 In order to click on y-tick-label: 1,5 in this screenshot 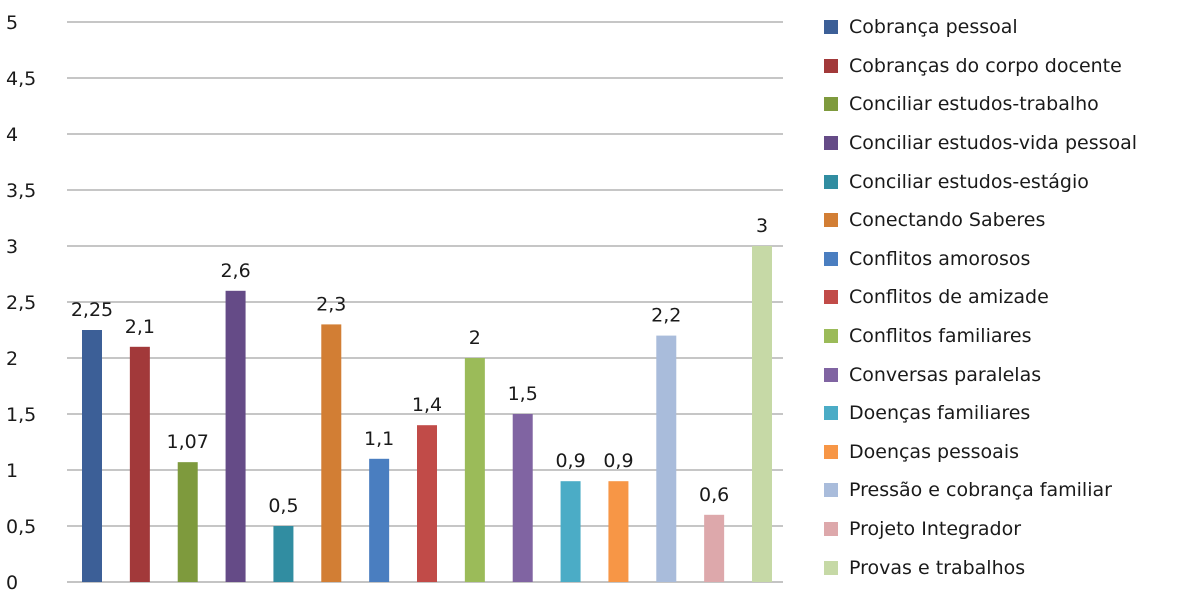, I will do `click(21, 415)`.